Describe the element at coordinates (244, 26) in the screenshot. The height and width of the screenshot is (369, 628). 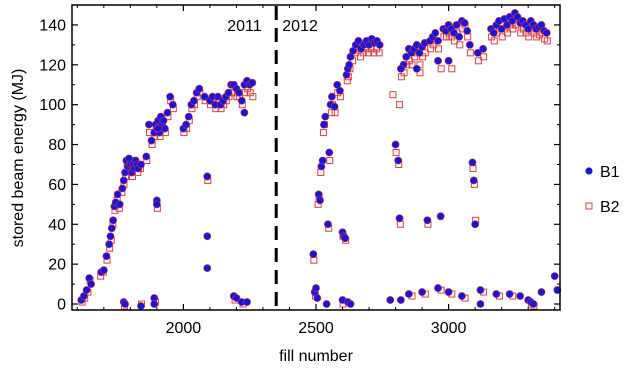
I see `annotation-2011: 2011` at that location.